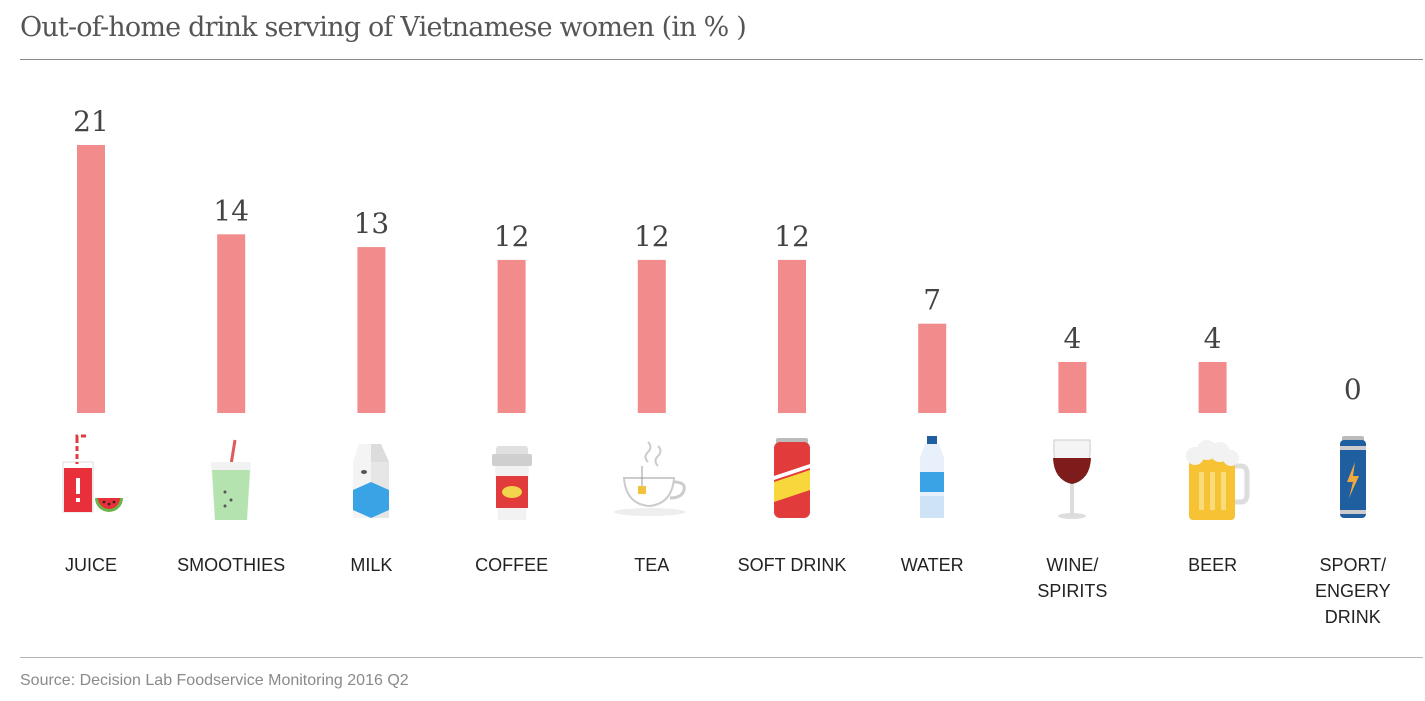 This screenshot has height=701, width=1425. What do you see at coordinates (512, 479) in the screenshot?
I see `coffee-cup-icon` at bounding box center [512, 479].